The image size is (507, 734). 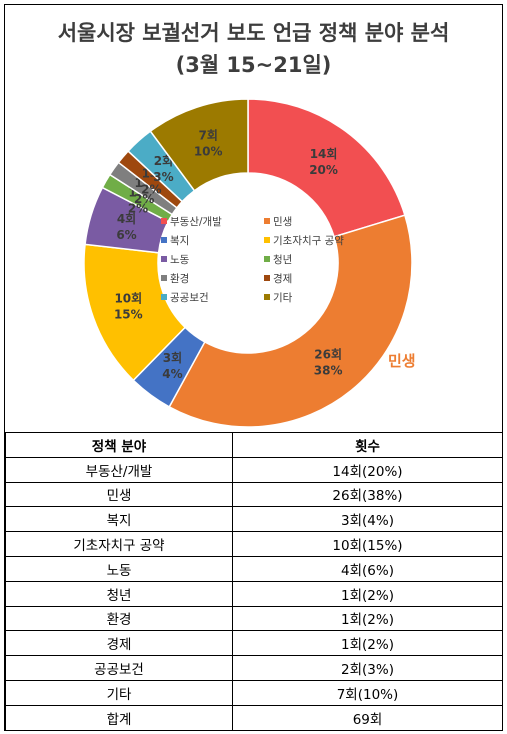 I want to click on slice-count-label: 2회, so click(x=163, y=160).